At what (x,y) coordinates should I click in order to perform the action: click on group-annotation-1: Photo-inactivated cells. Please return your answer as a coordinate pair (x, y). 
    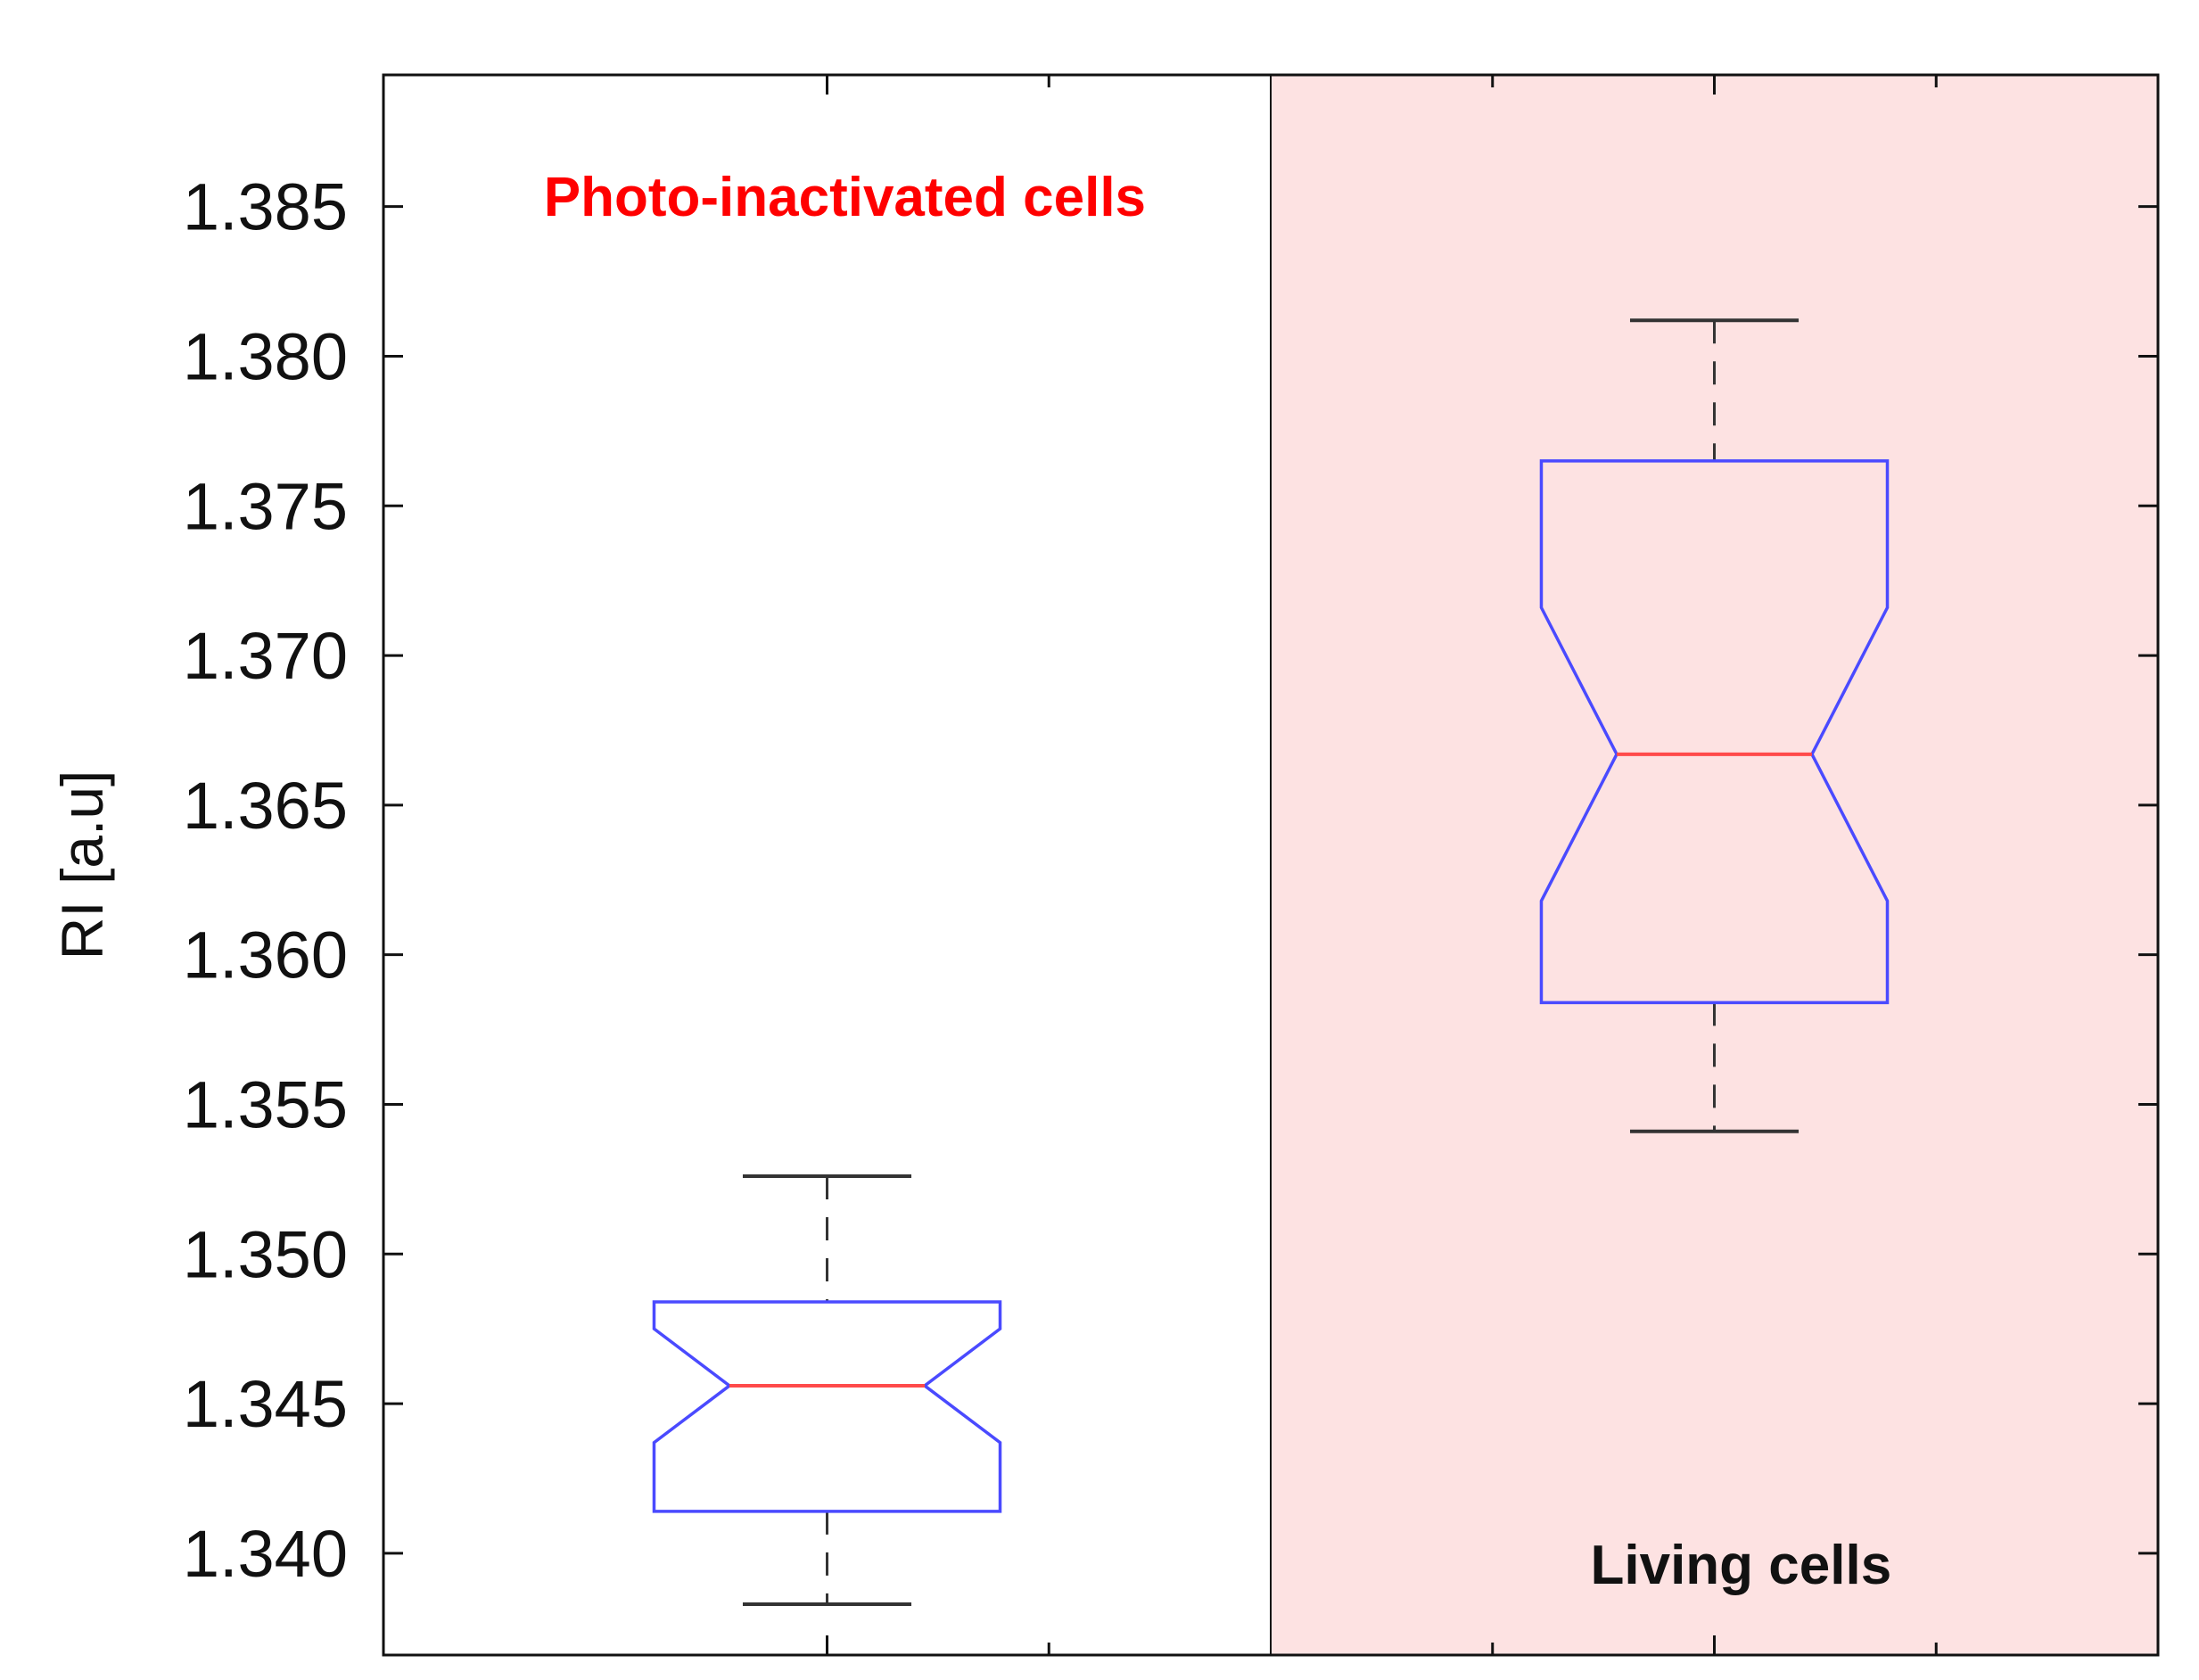
    Looking at the image, I should click on (845, 197).